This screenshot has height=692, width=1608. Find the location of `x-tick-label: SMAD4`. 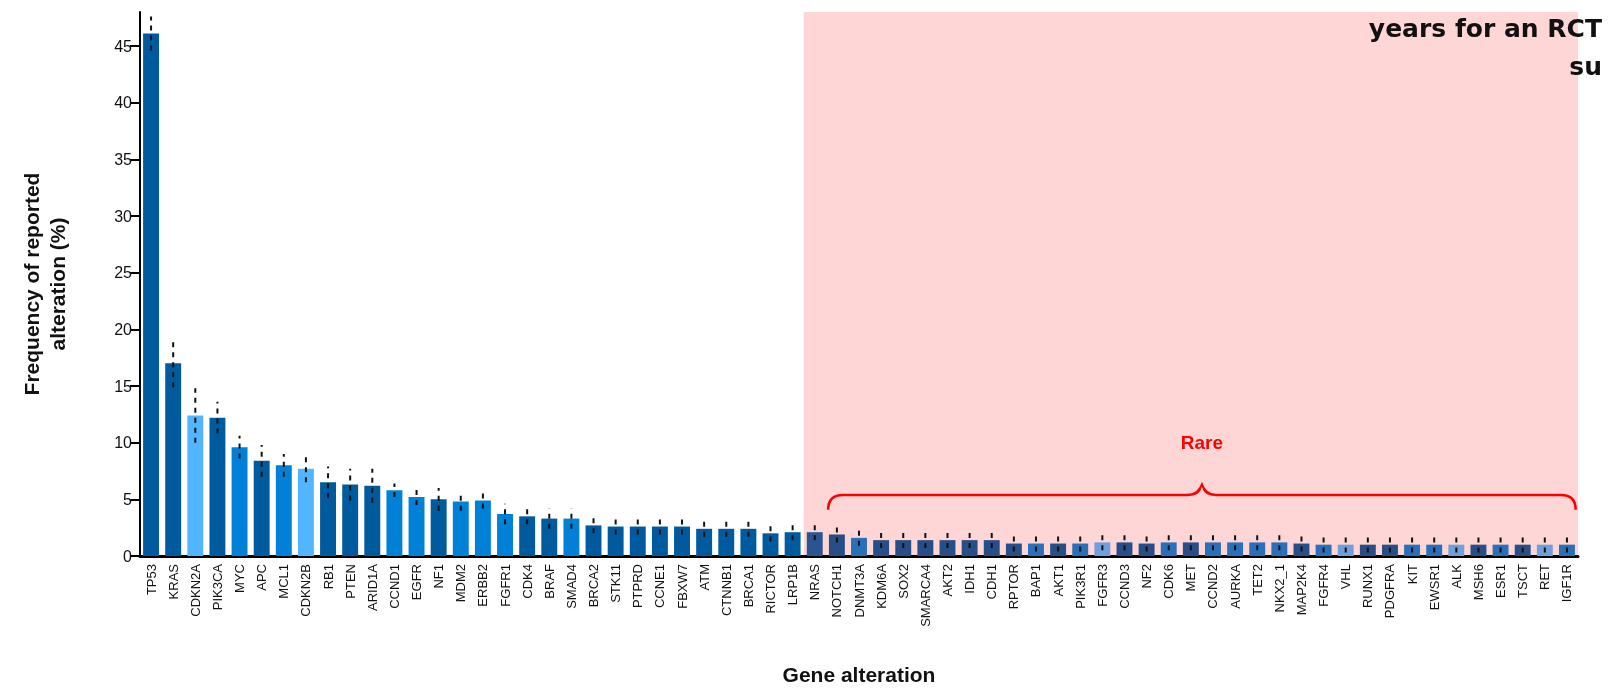

x-tick-label: SMAD4 is located at coordinates (571, 586).